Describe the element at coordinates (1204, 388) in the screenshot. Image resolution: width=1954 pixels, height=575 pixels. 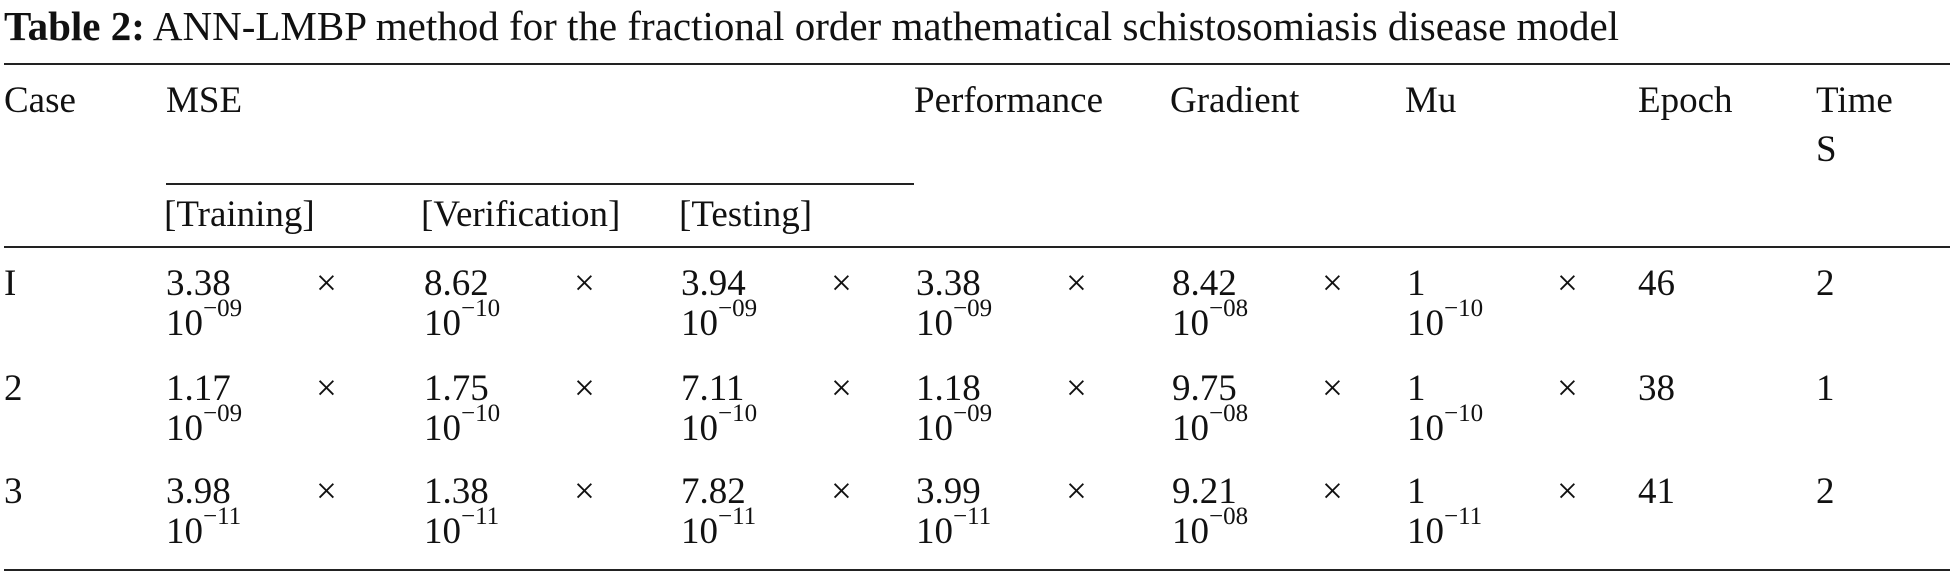
I see `mantissa: 9.75` at that location.